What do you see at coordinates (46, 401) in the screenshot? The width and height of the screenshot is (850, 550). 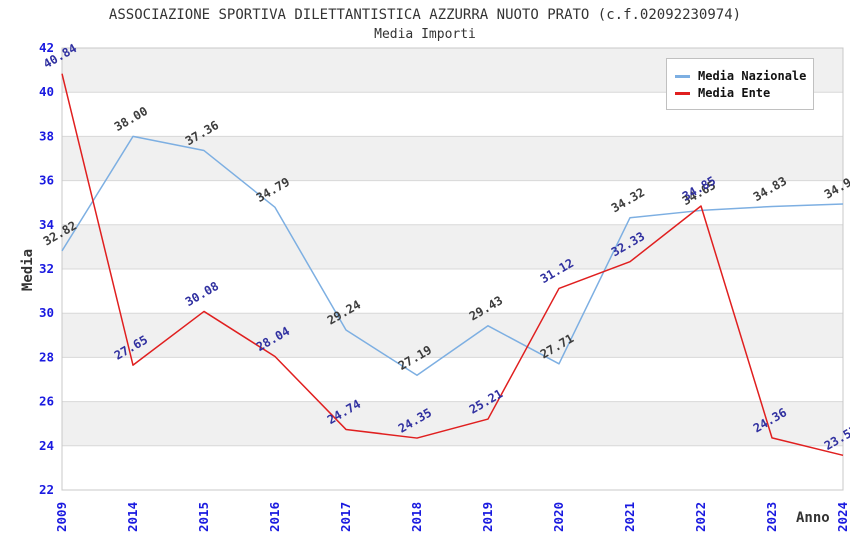 I see `y-axis-tick-label: 26` at bounding box center [46, 401].